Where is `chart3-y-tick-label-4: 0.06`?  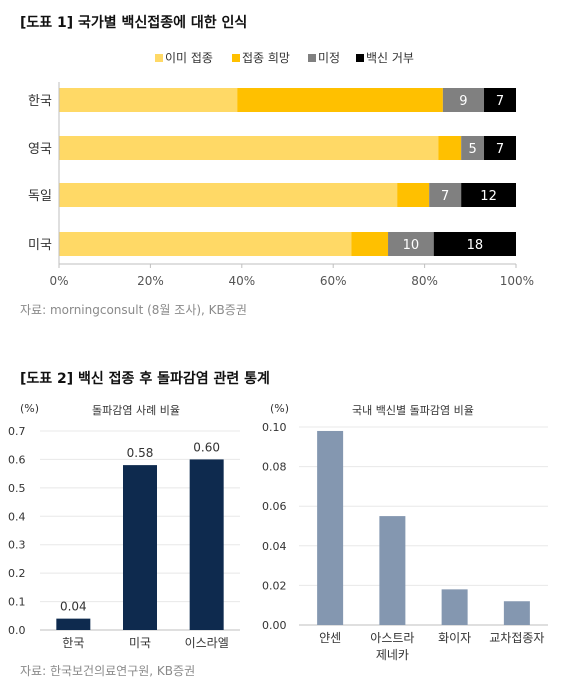
chart3-y-tick-label-4: 0.06 is located at coordinates (274, 506).